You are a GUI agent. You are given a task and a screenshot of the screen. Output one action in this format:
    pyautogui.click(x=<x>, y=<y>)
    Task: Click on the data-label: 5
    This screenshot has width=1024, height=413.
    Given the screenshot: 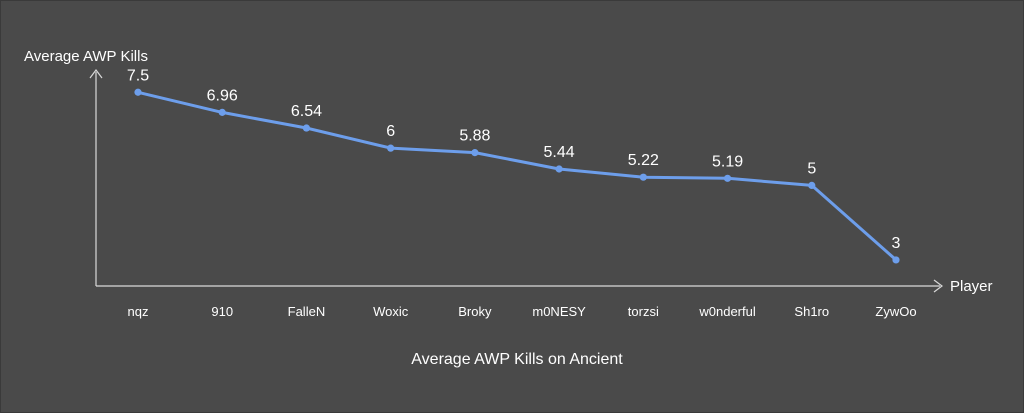 What is the action you would take?
    pyautogui.click(x=811, y=168)
    